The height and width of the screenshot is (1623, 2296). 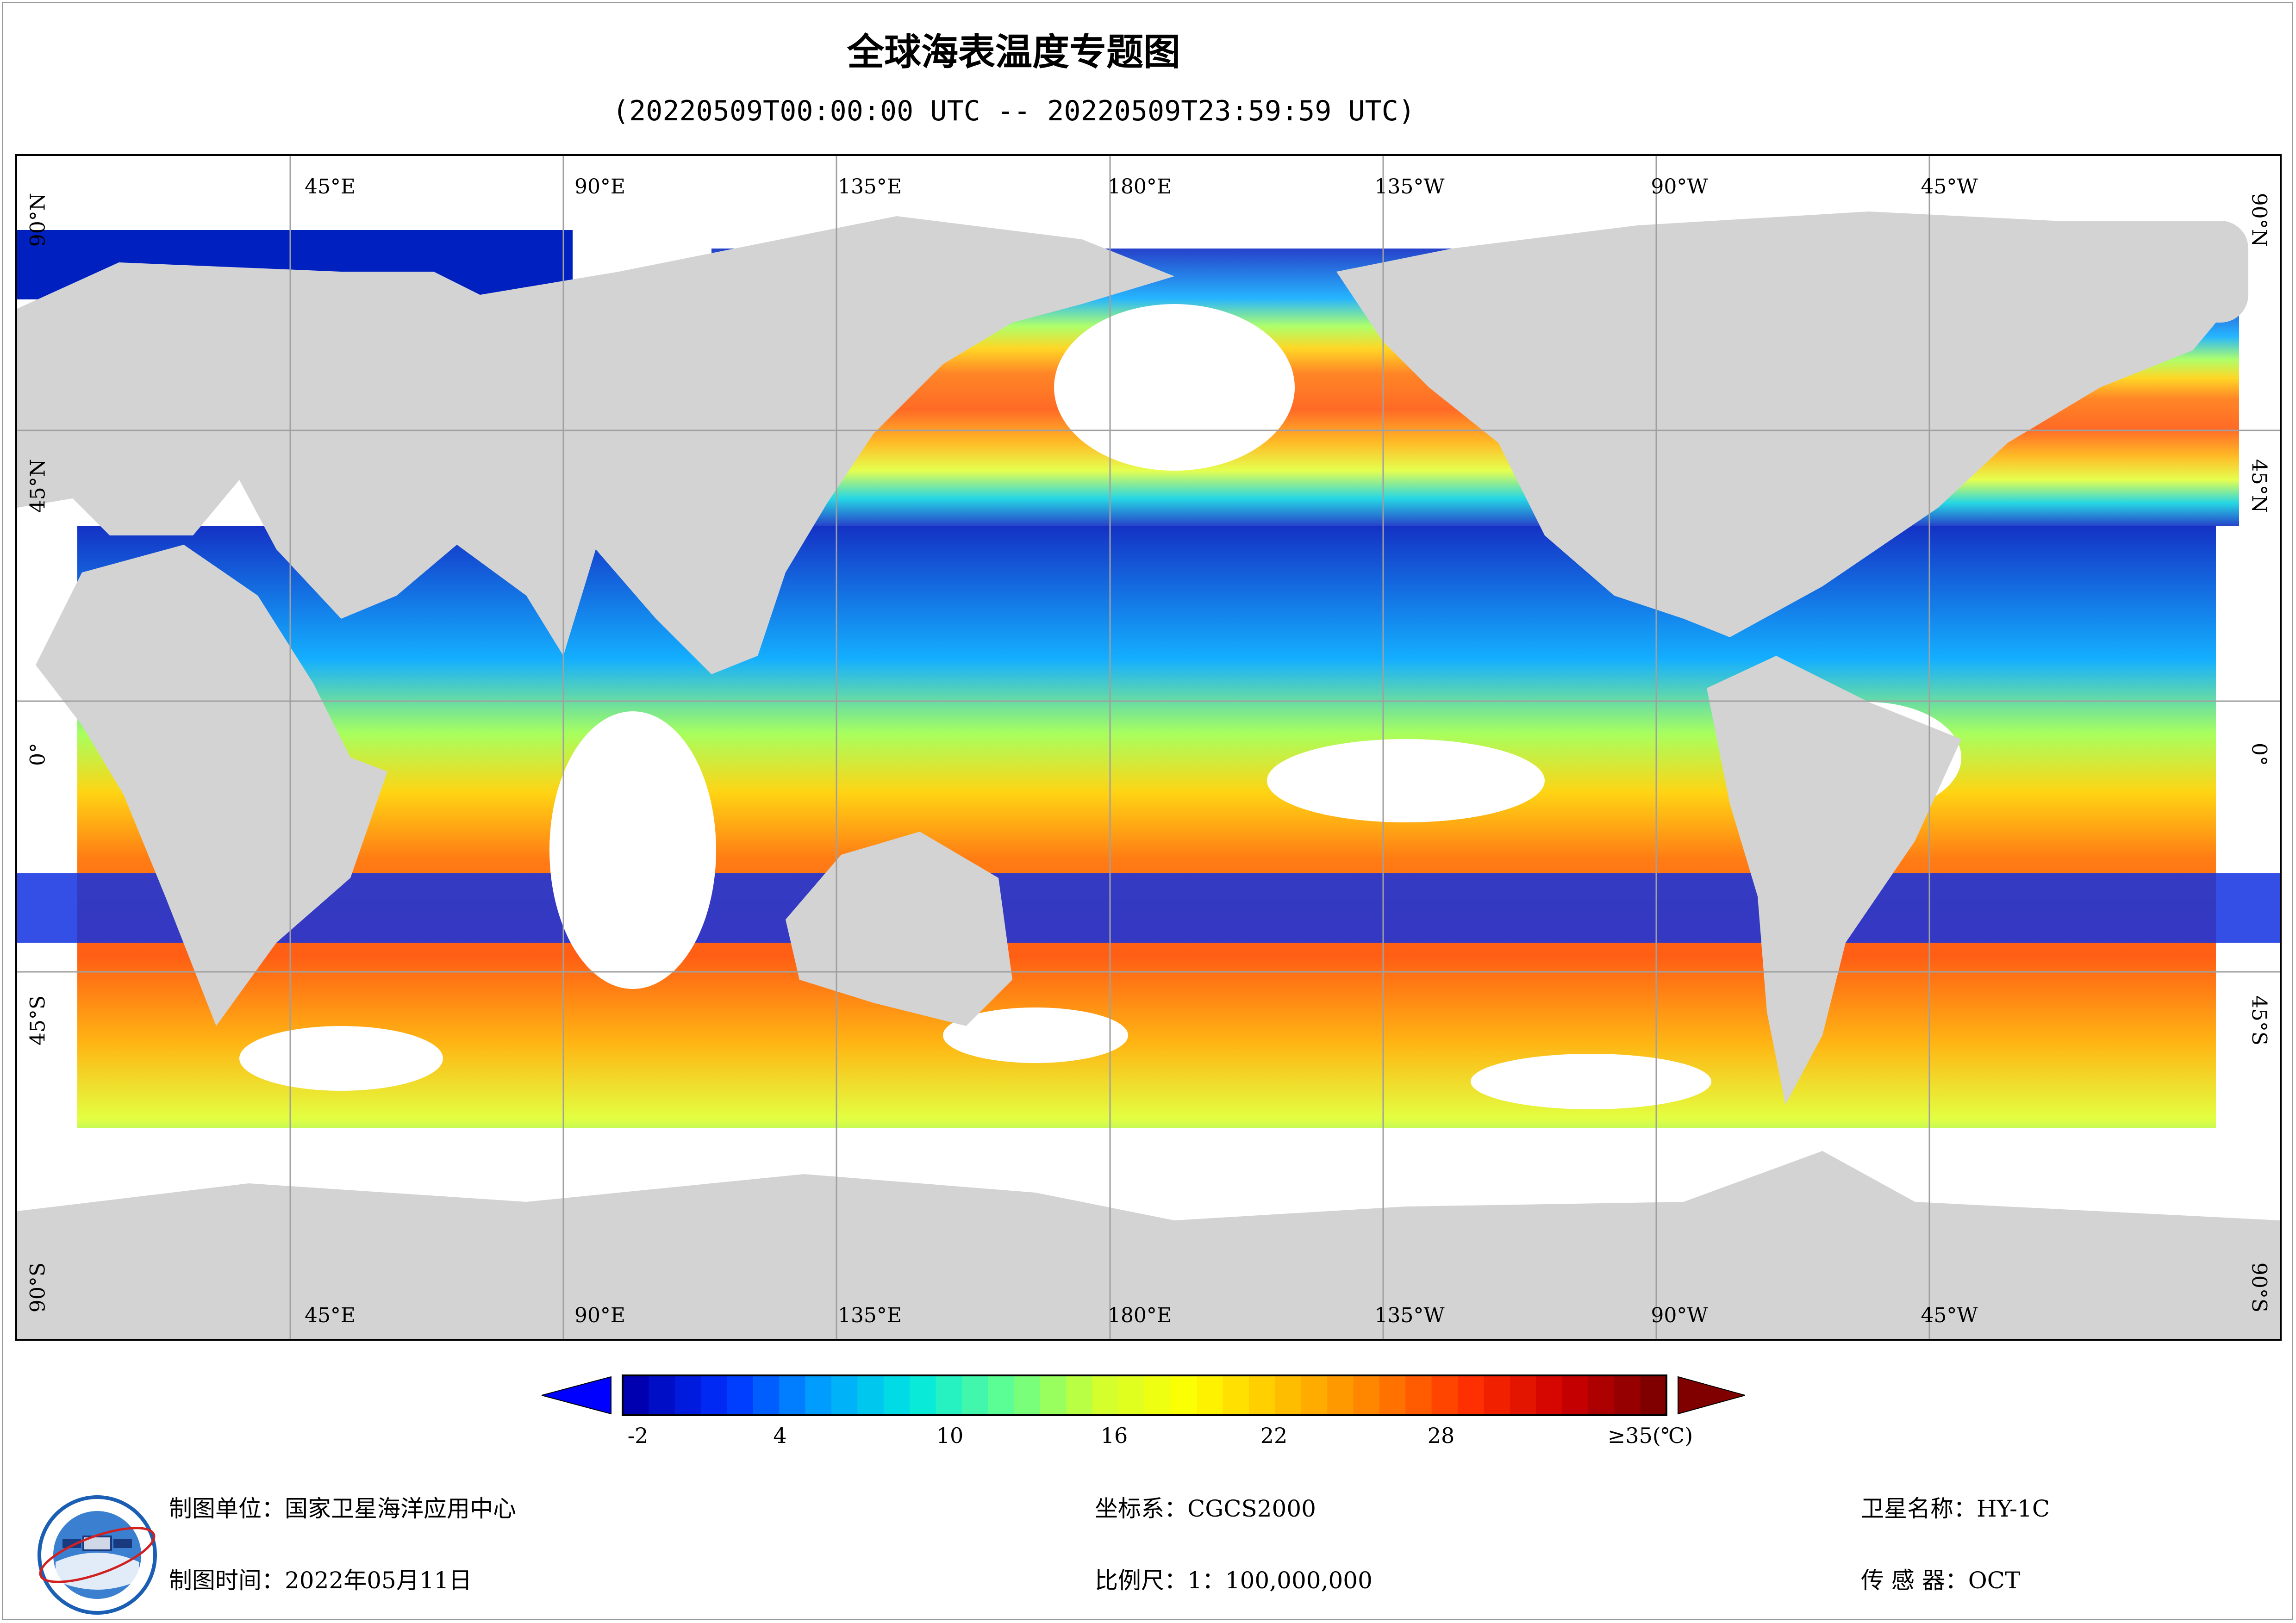 What do you see at coordinates (342, 1508) in the screenshot?
I see `map-organization: 制图单位：国家卫星海洋应用中心` at bounding box center [342, 1508].